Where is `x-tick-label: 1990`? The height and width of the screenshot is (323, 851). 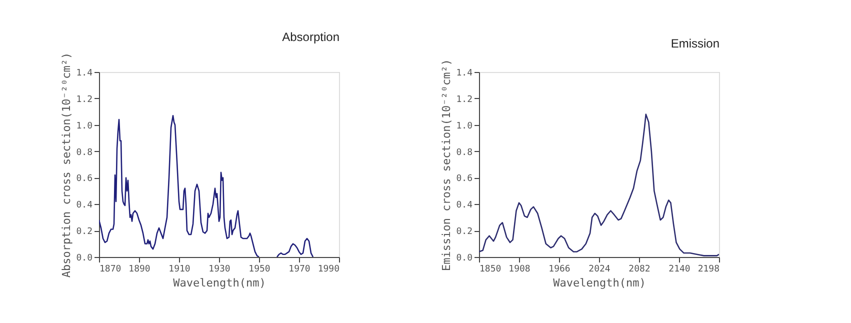
x-tick-label: 1990 is located at coordinates (329, 269).